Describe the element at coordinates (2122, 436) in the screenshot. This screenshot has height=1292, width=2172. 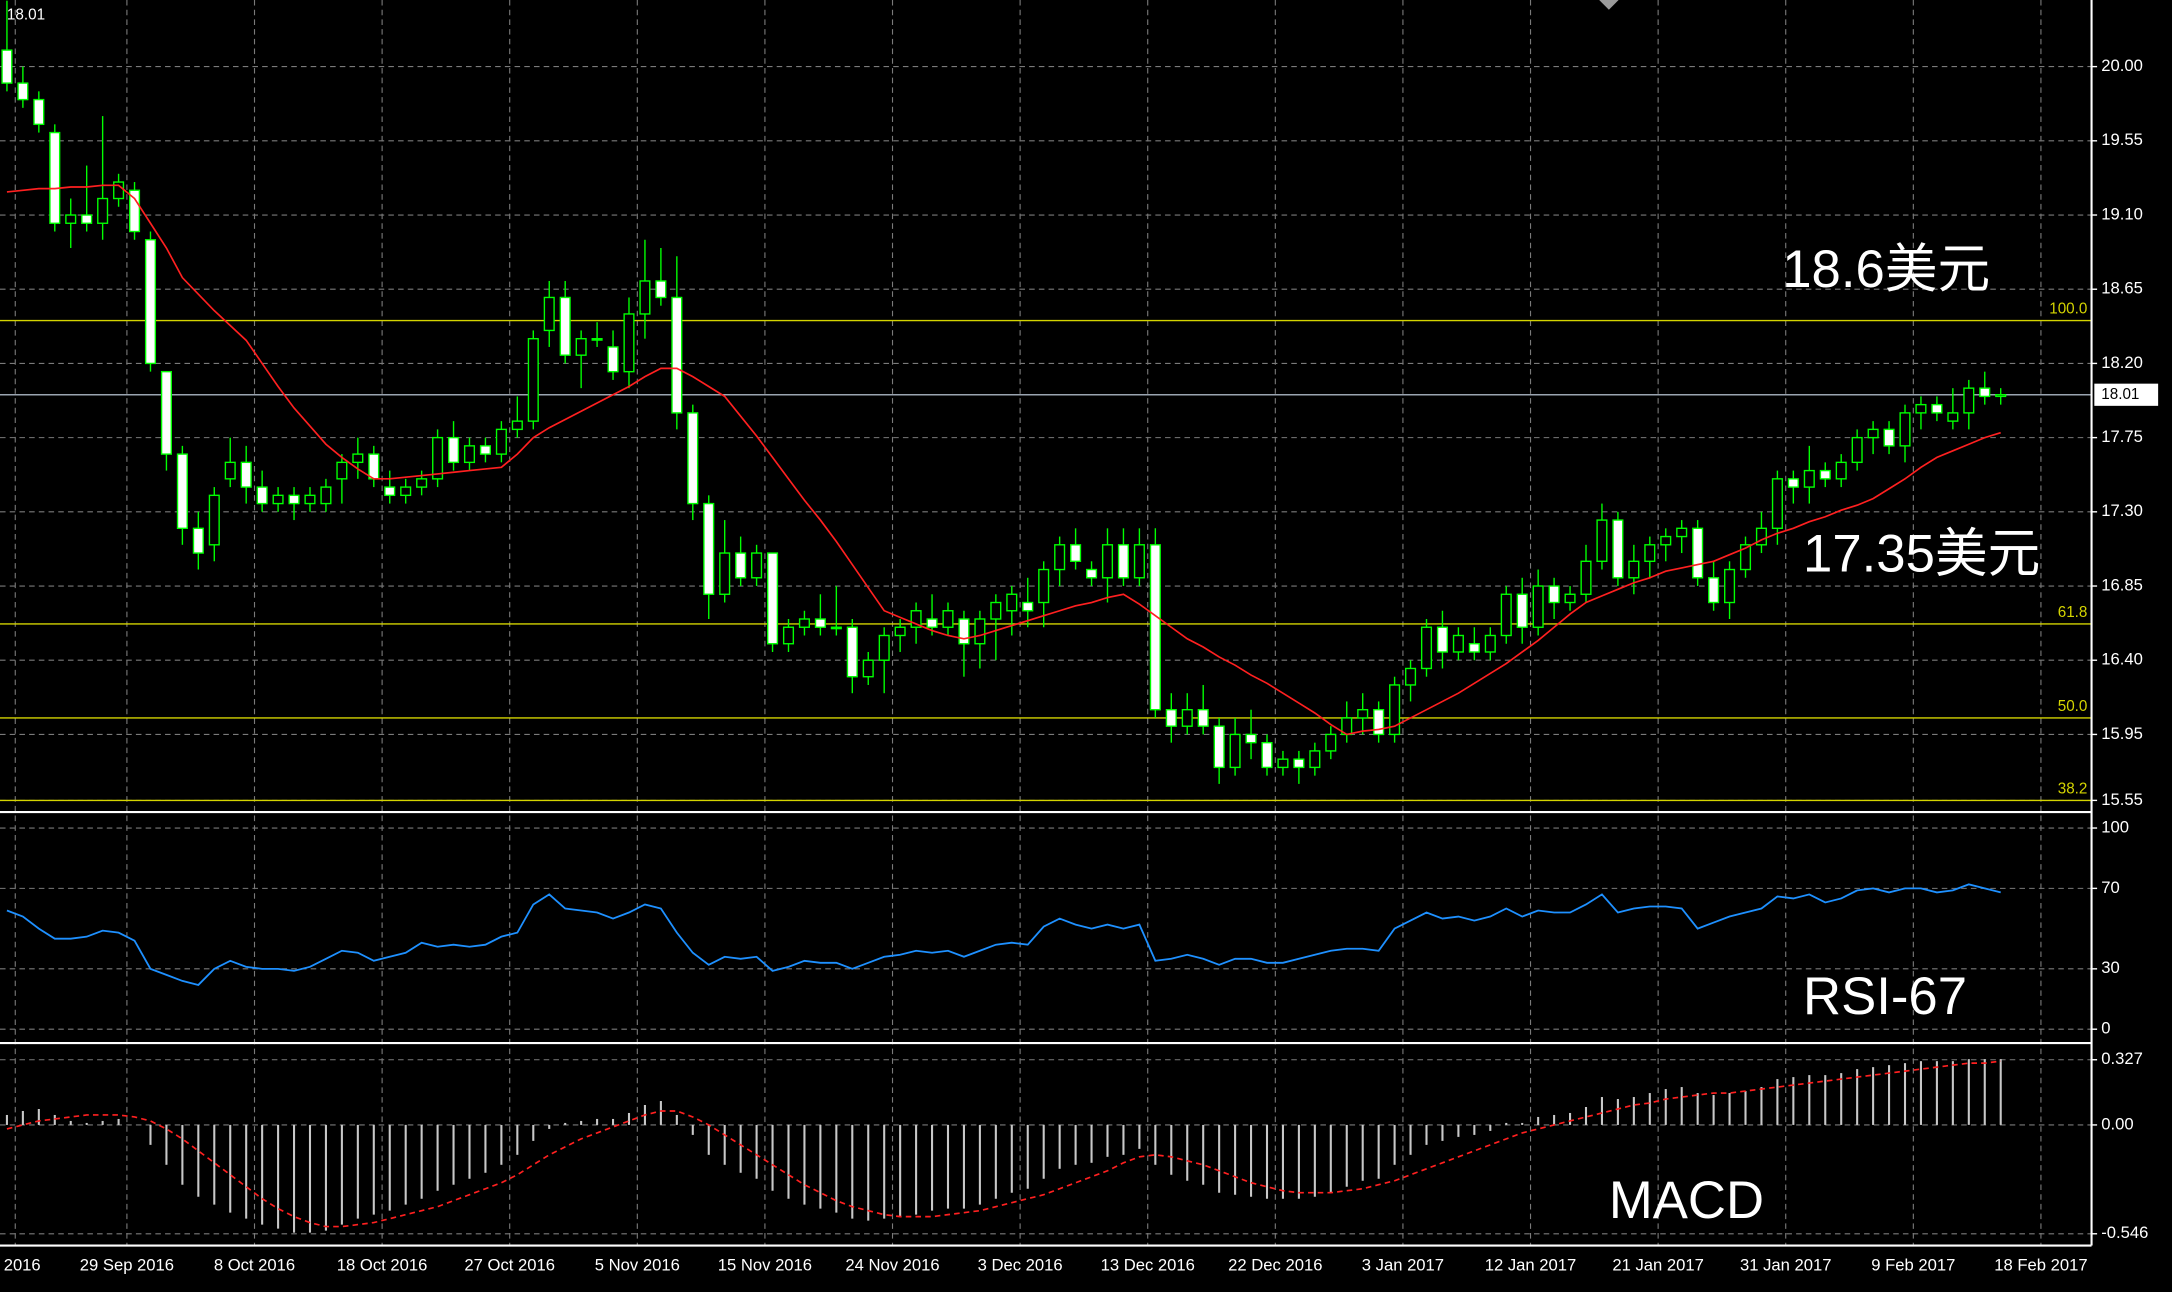
I see `y-tick-label: 17.75` at that location.